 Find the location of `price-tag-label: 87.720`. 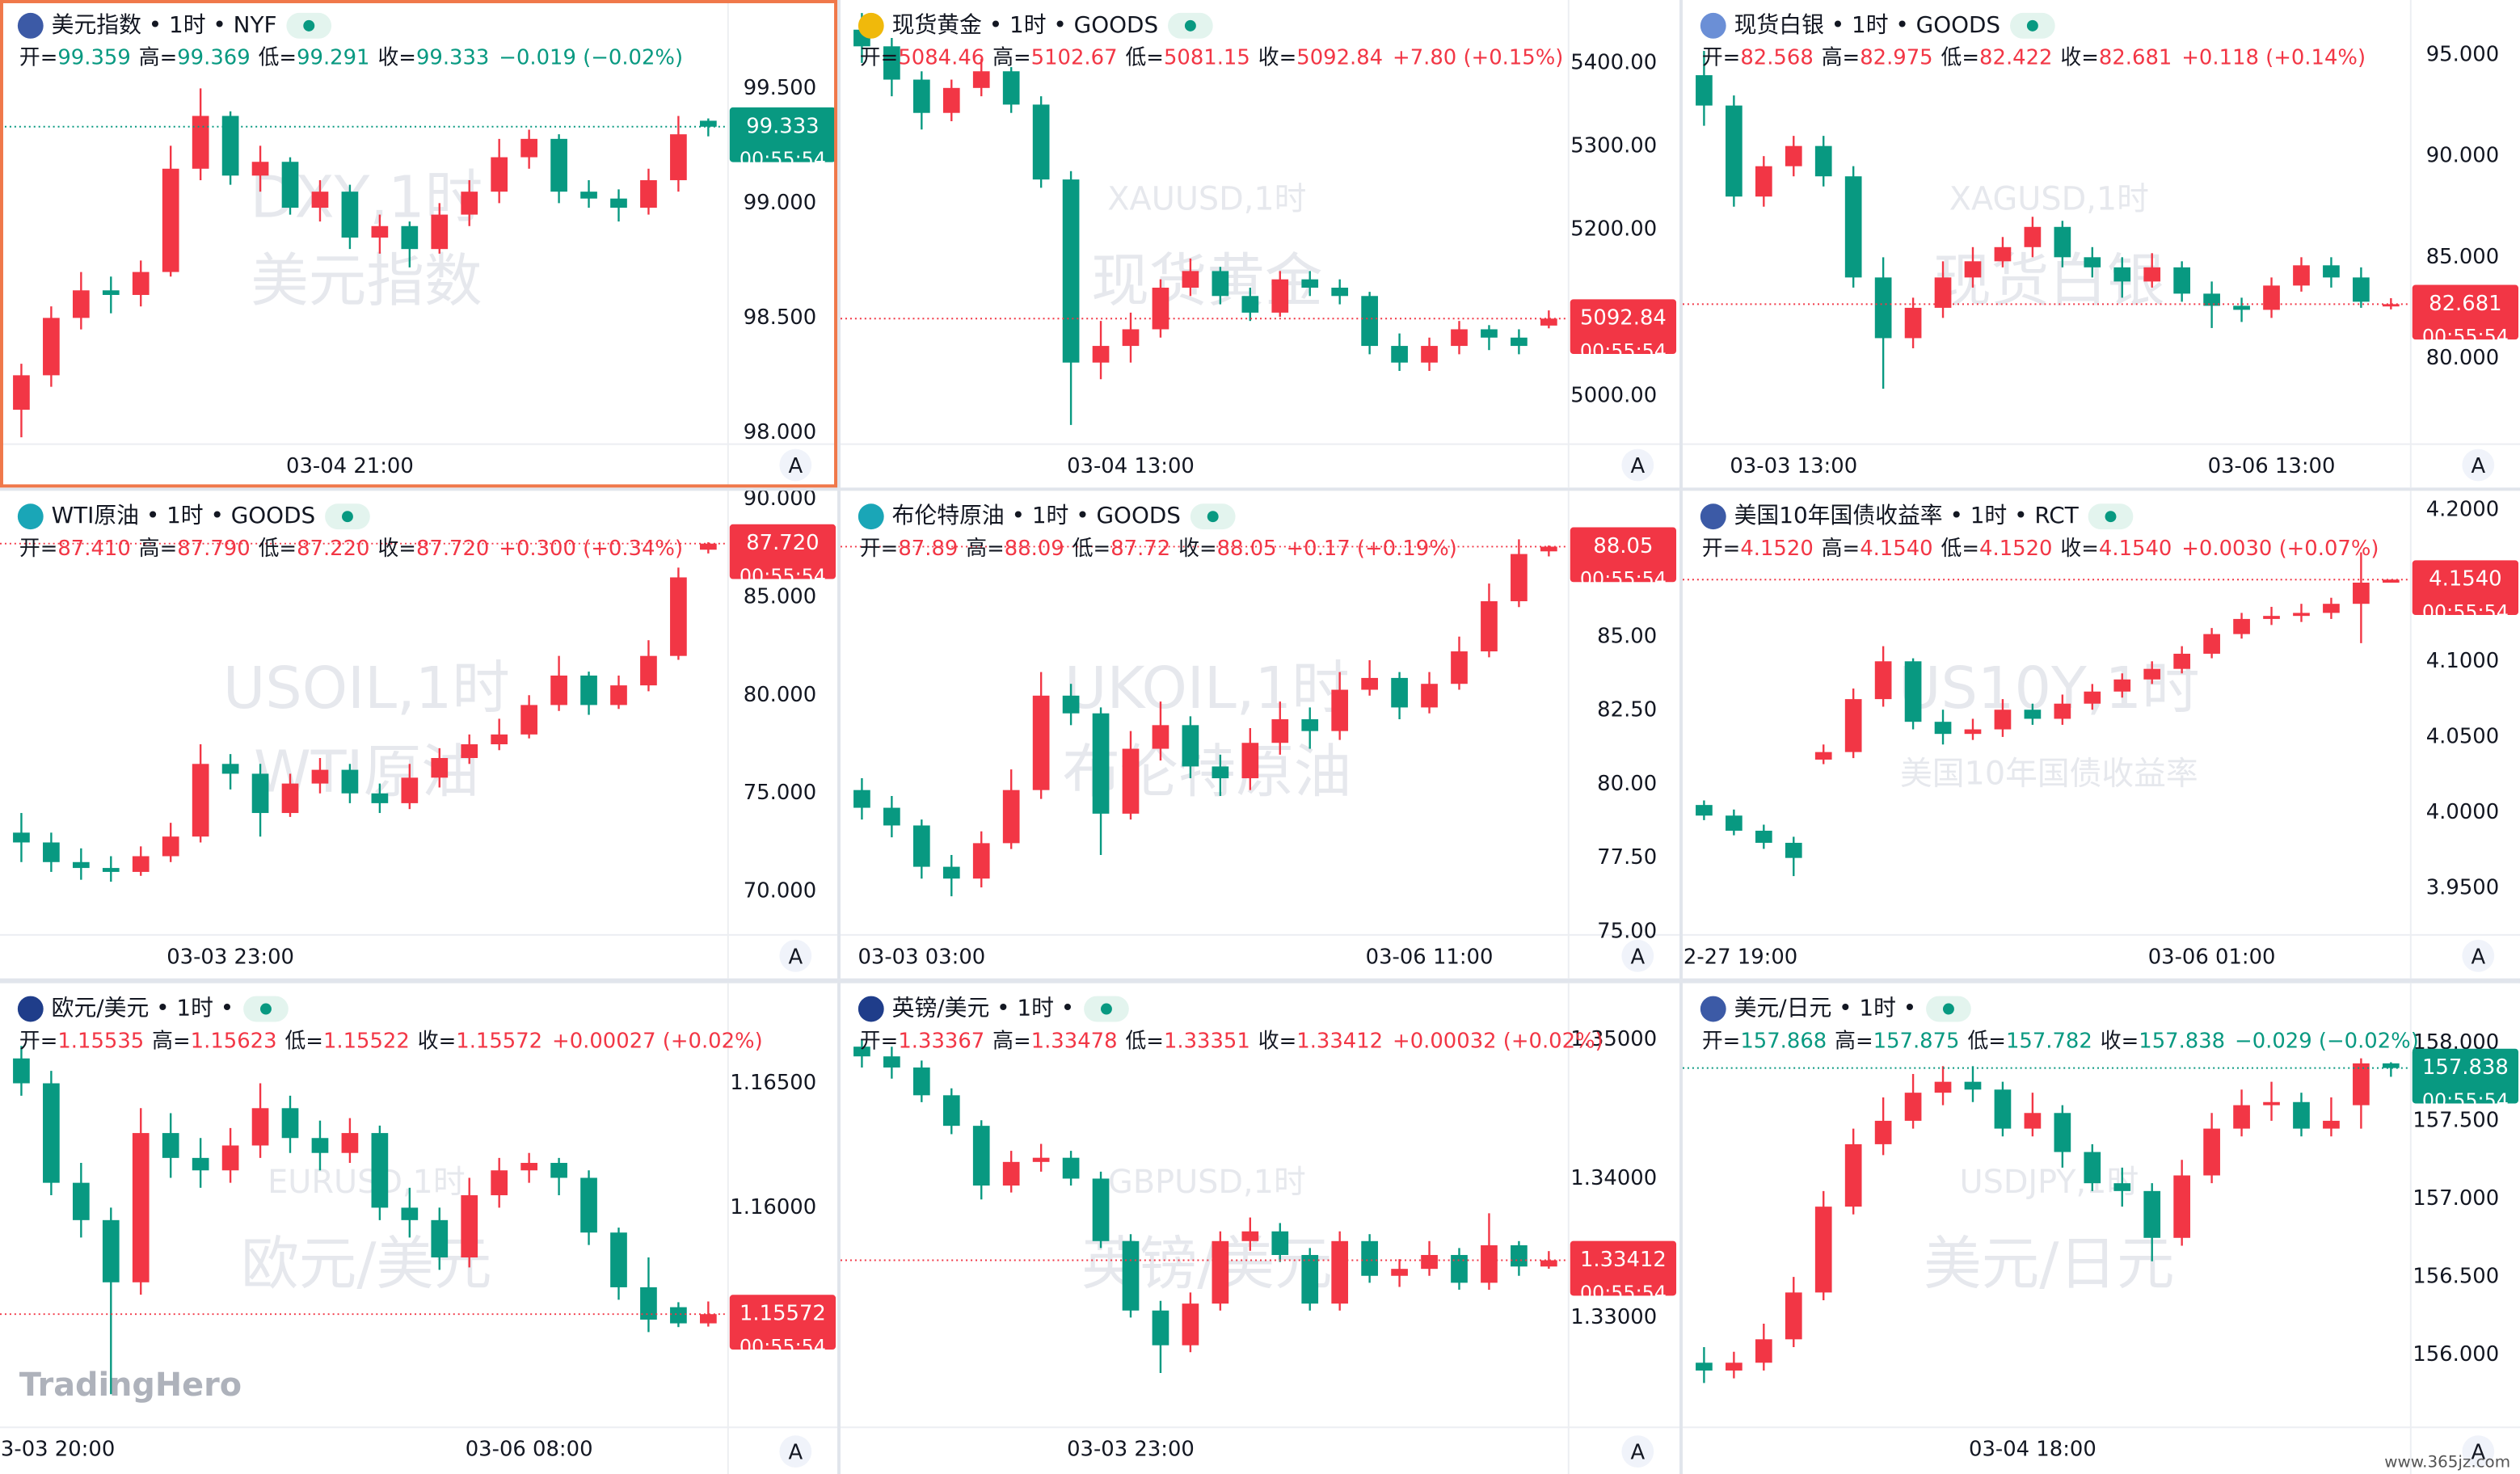

price-tag-label: 87.720 is located at coordinates (782, 543).